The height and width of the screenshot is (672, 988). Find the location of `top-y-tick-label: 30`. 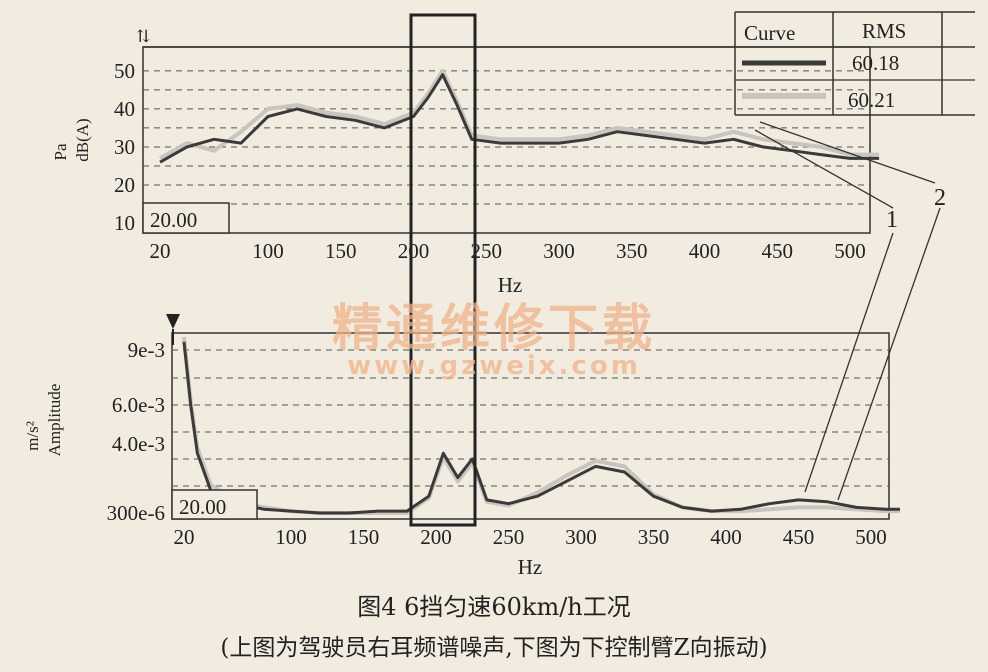

top-y-tick-label: 30 is located at coordinates (124, 147).